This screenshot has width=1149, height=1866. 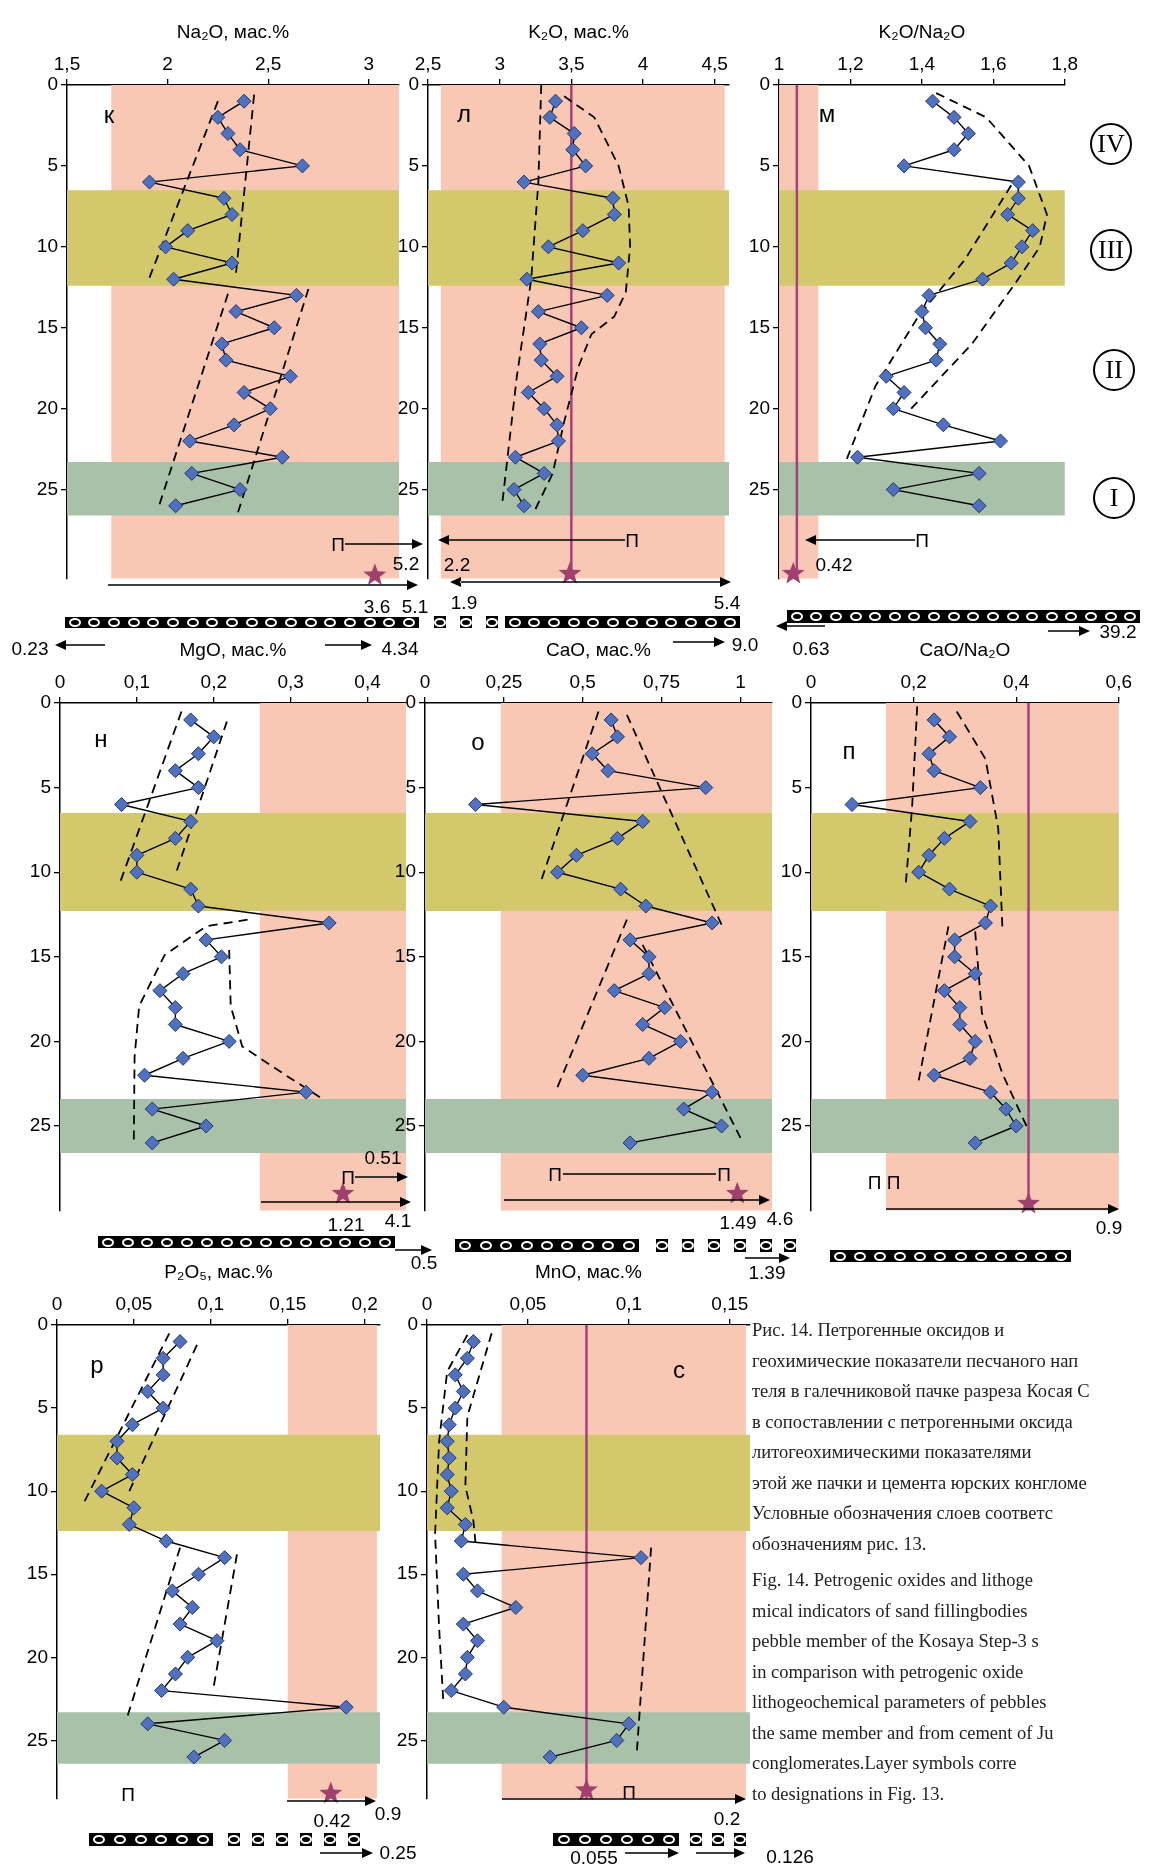 What do you see at coordinates (268, 63) in the screenshot?
I see `x-tick-label: 2,5` at bounding box center [268, 63].